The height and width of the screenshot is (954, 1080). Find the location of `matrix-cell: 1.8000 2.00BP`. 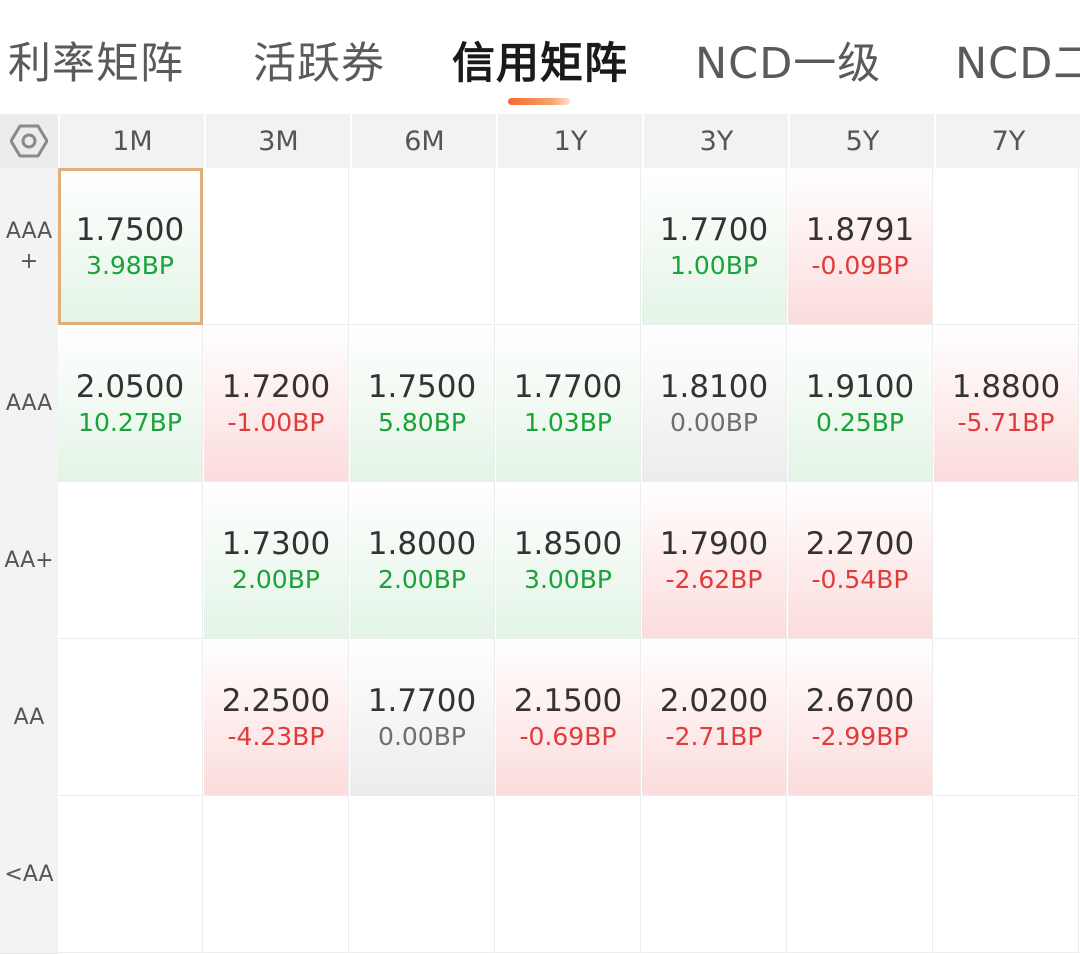

matrix-cell: 1.8000 2.00BP is located at coordinates (422, 560).